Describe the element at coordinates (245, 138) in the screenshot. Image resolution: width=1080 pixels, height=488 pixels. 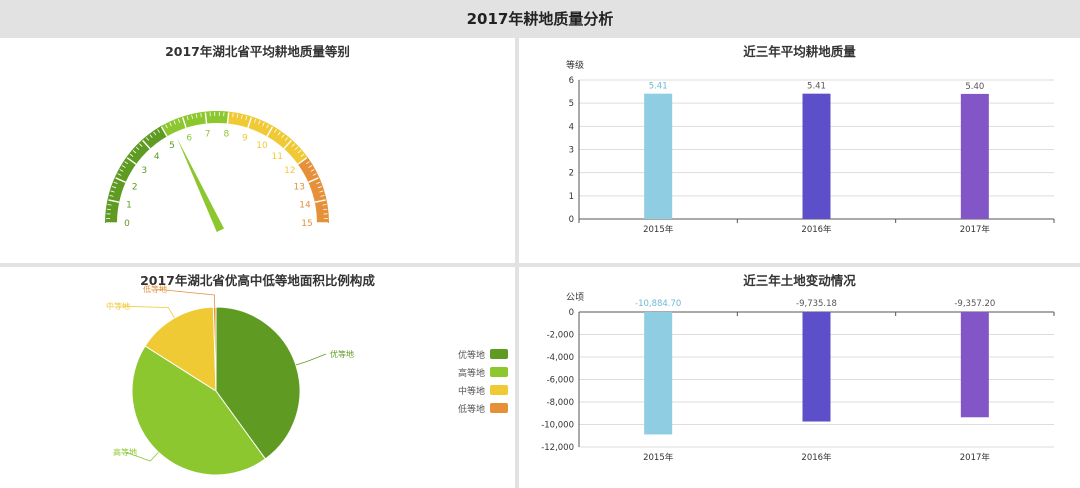
I see `gauge-tick-label: 9` at that location.